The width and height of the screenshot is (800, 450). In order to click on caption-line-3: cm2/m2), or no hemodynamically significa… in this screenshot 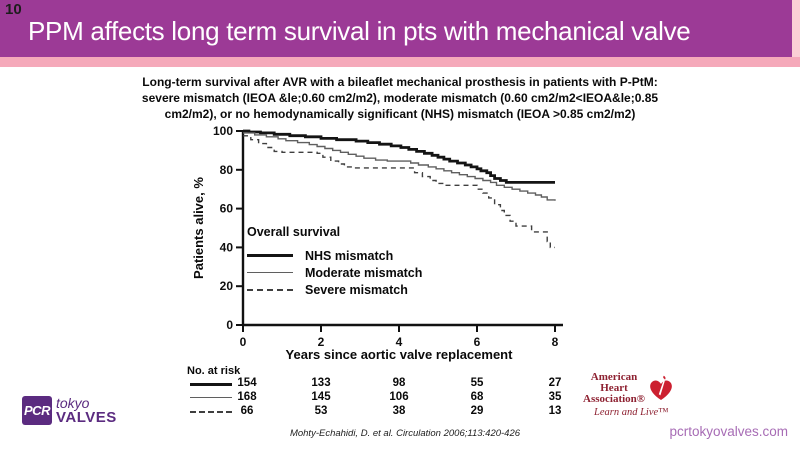, I will do `click(400, 114)`.